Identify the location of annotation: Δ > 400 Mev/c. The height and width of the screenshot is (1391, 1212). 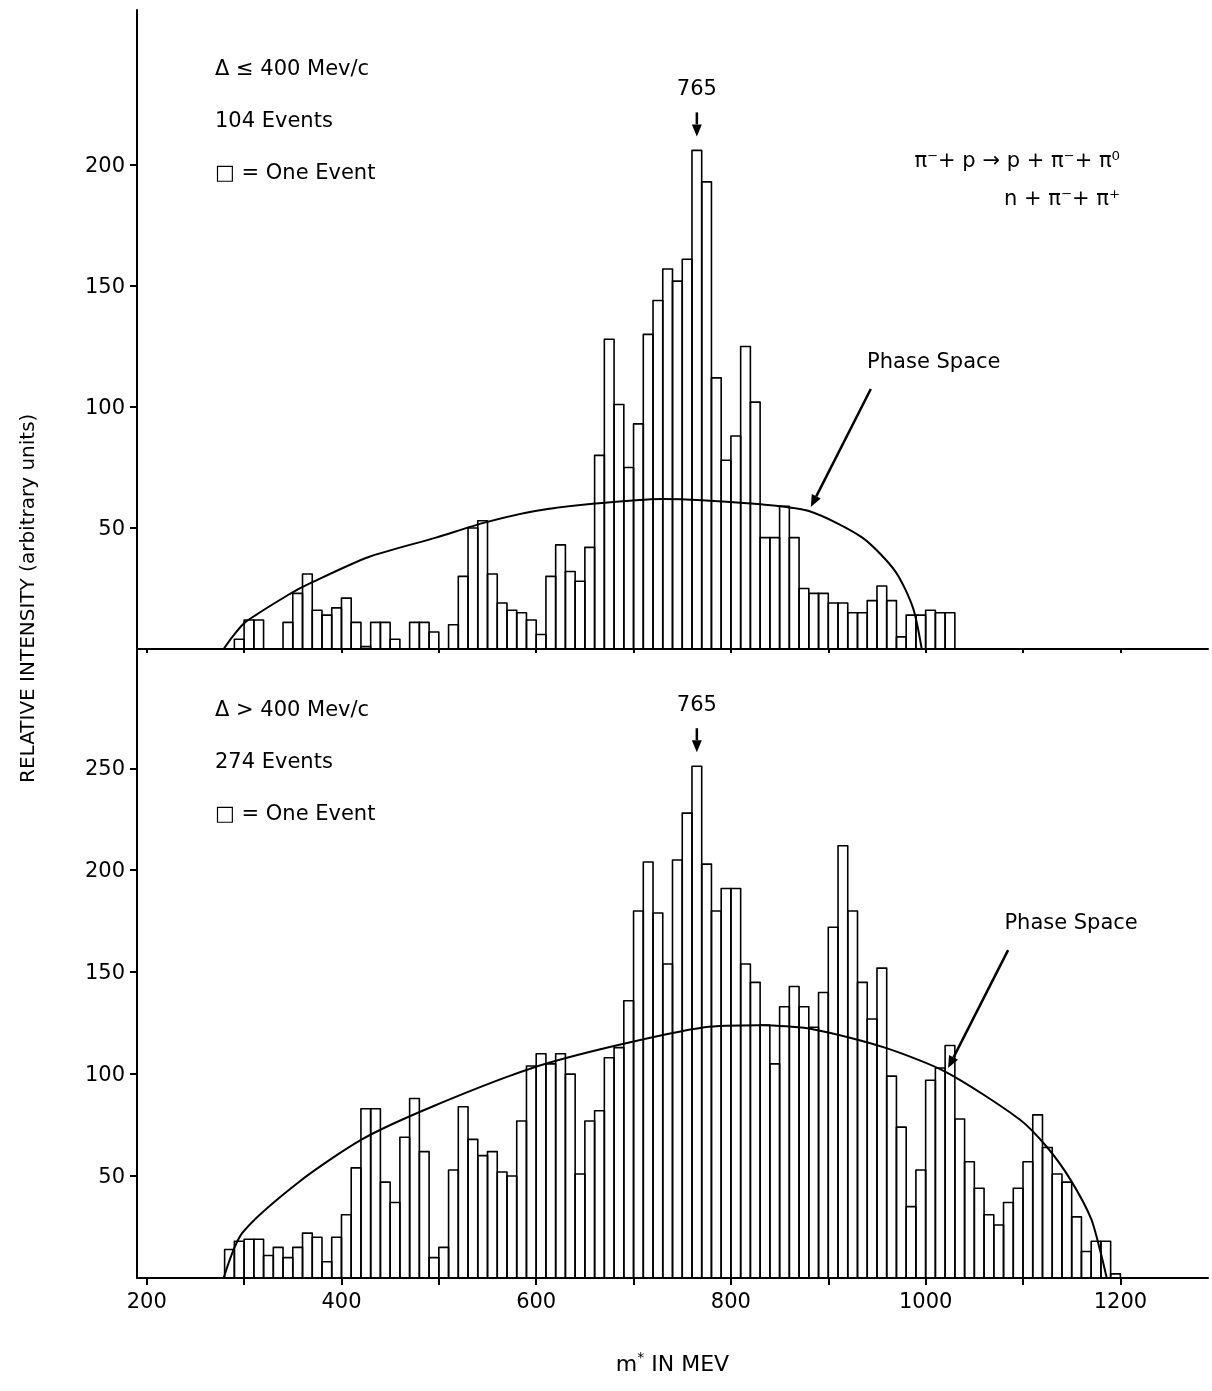
(292, 709).